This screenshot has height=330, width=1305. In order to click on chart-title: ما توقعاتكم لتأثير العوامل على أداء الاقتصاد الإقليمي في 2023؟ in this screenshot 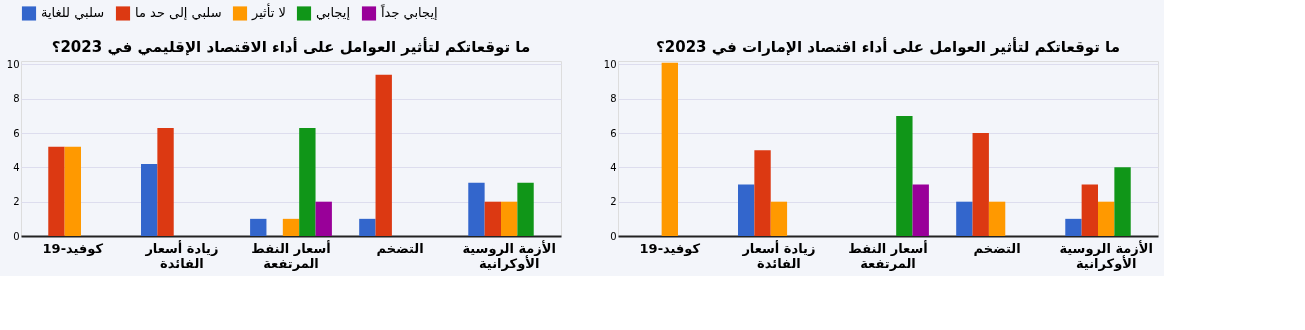, I will do `click(291, 47)`.